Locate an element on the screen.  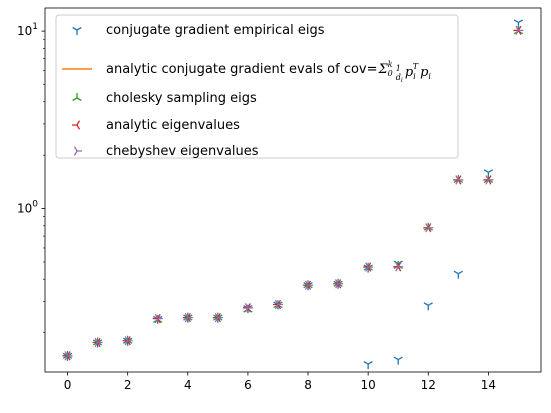
x-tick-label: 10 is located at coordinates (368, 385).